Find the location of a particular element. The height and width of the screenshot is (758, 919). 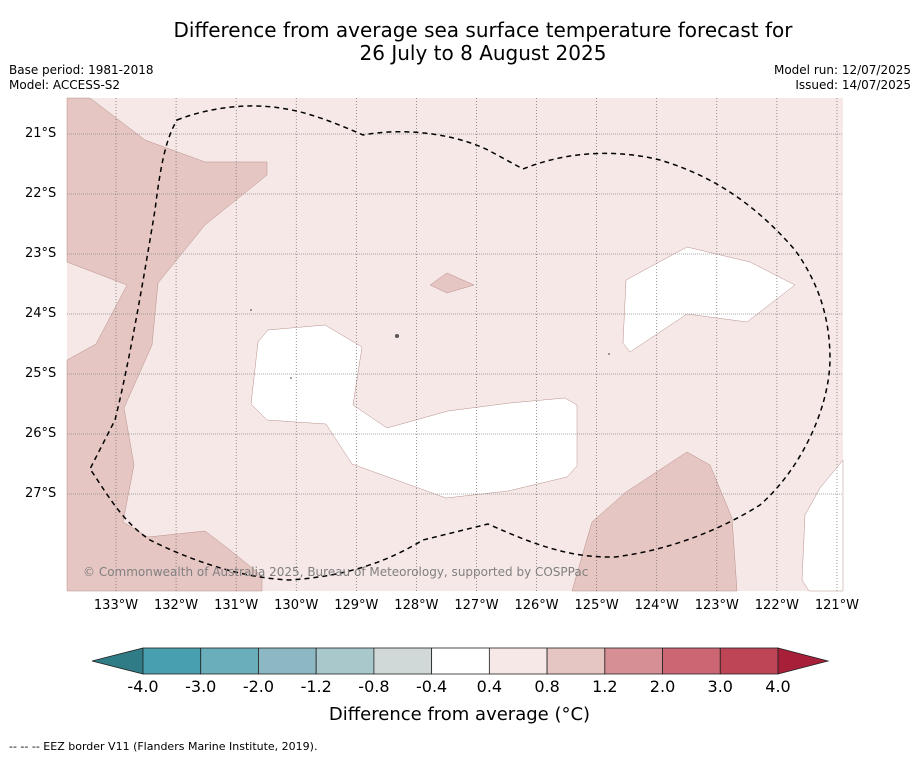

longitude-tick-label: 132°W is located at coordinates (176, 605).